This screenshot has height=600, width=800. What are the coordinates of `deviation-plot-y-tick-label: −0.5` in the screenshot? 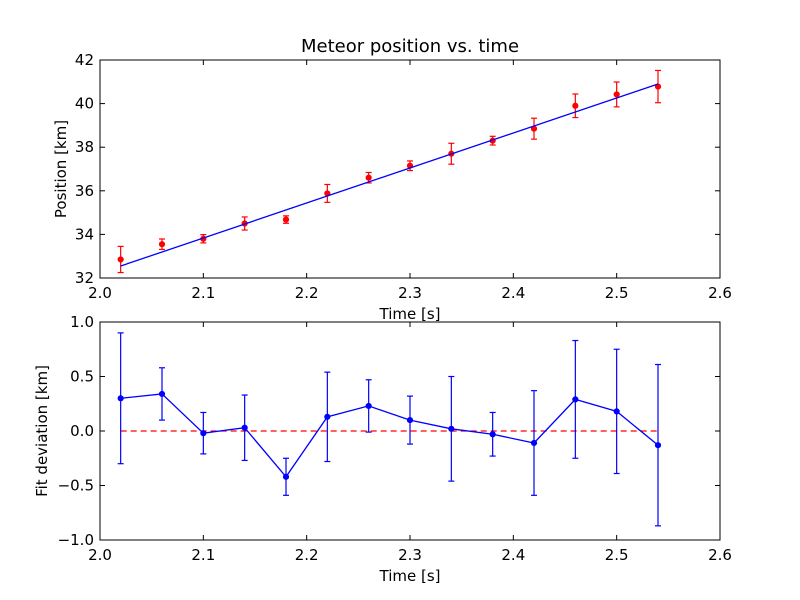 It's located at (76, 486).